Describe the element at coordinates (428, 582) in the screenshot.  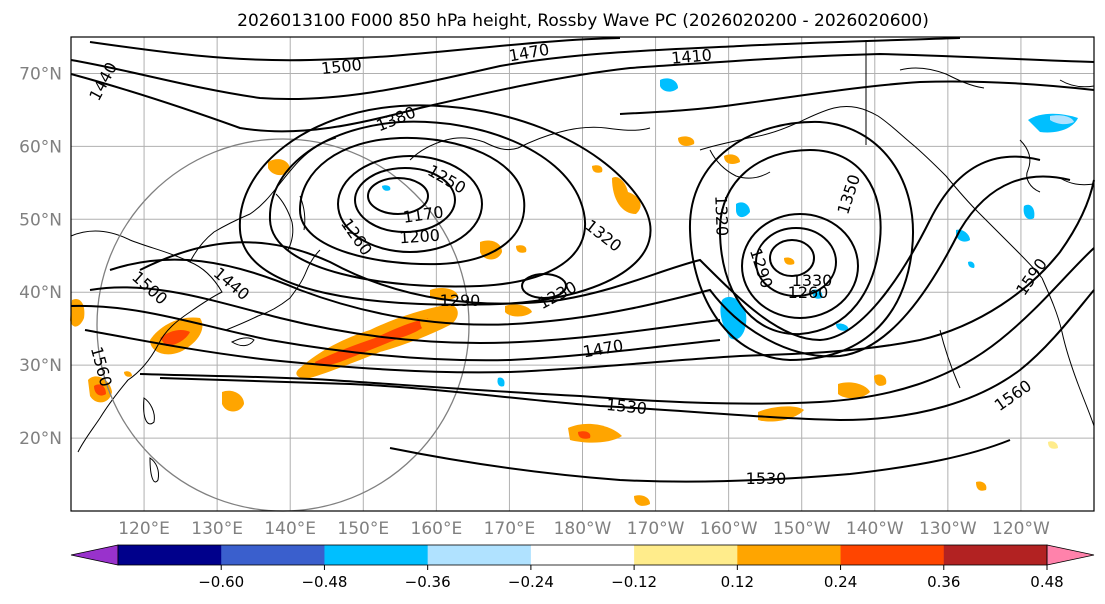
I see `colorbar-tick-label: −0.36` at that location.